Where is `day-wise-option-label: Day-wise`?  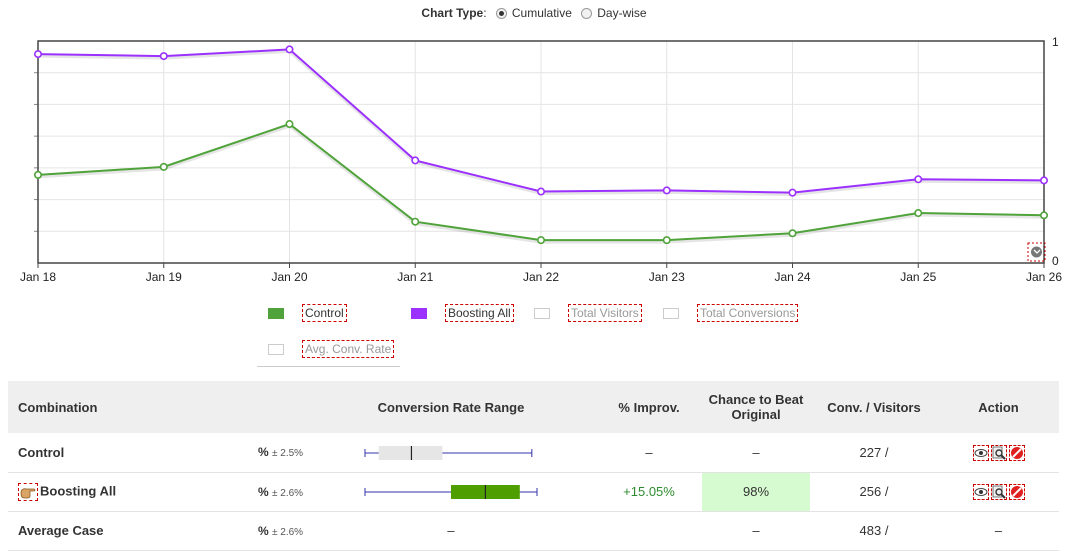 day-wise-option-label: Day-wise is located at coordinates (622, 13).